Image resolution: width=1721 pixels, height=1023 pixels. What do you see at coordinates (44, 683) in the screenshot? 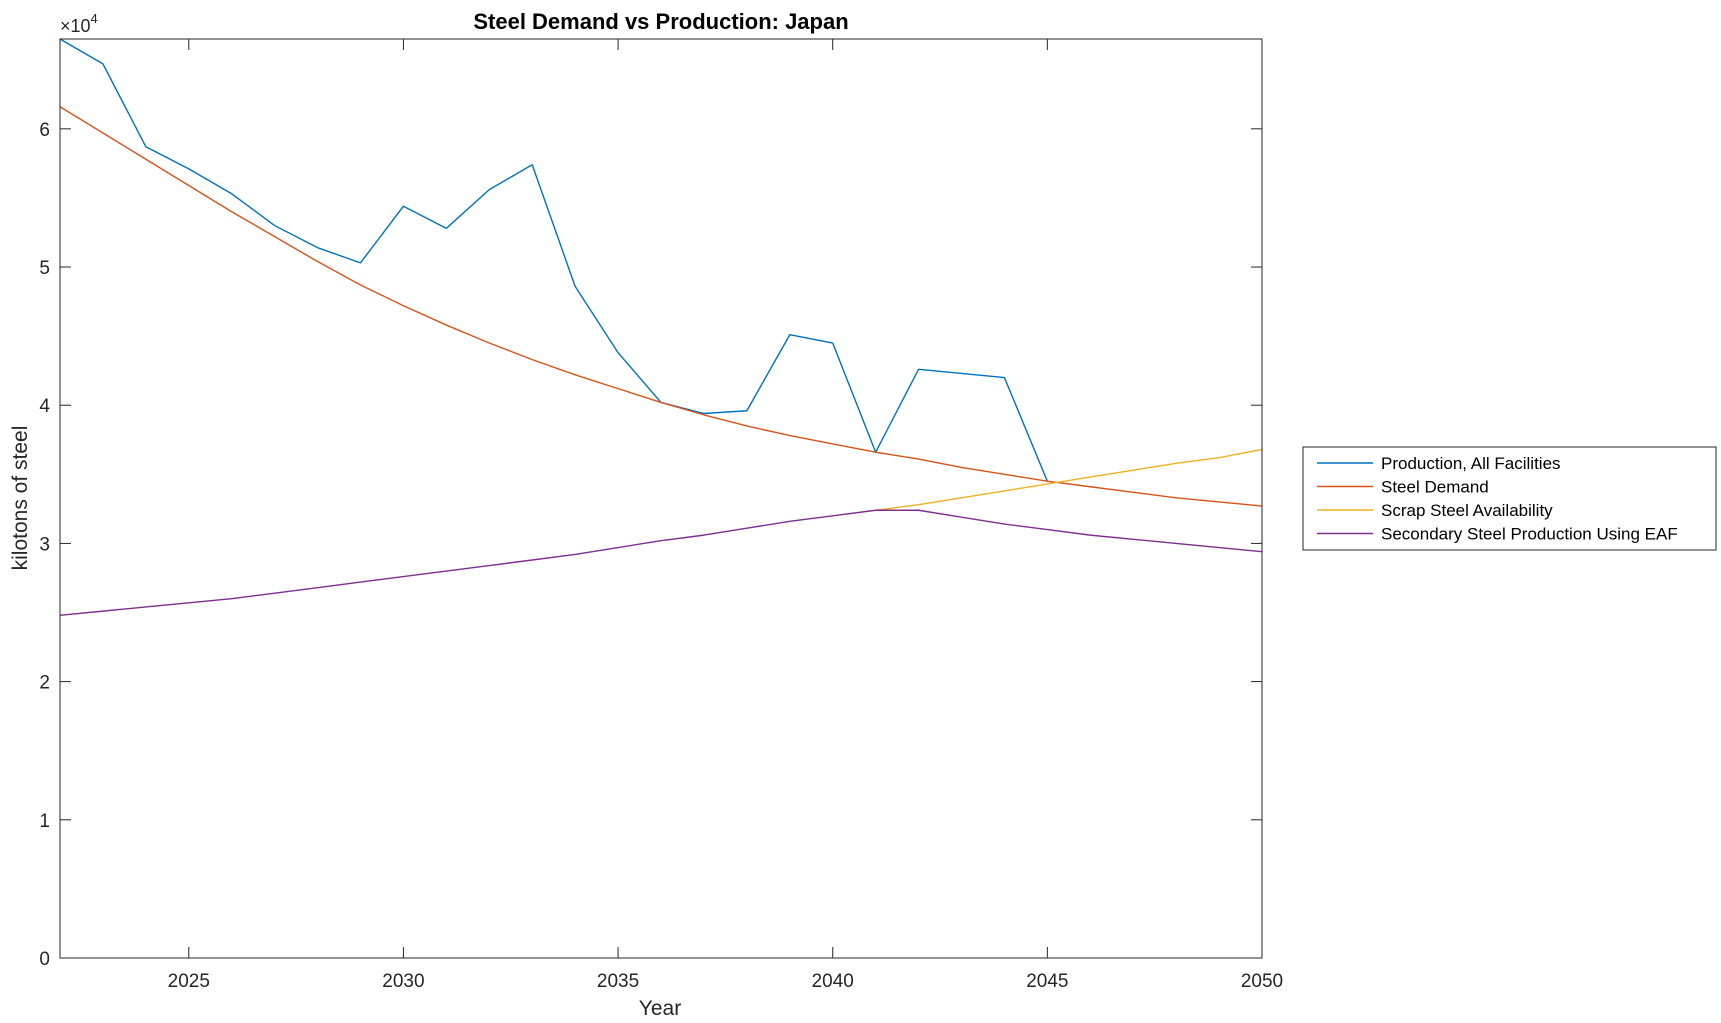
I see `y-tick-label: 2` at bounding box center [44, 683].